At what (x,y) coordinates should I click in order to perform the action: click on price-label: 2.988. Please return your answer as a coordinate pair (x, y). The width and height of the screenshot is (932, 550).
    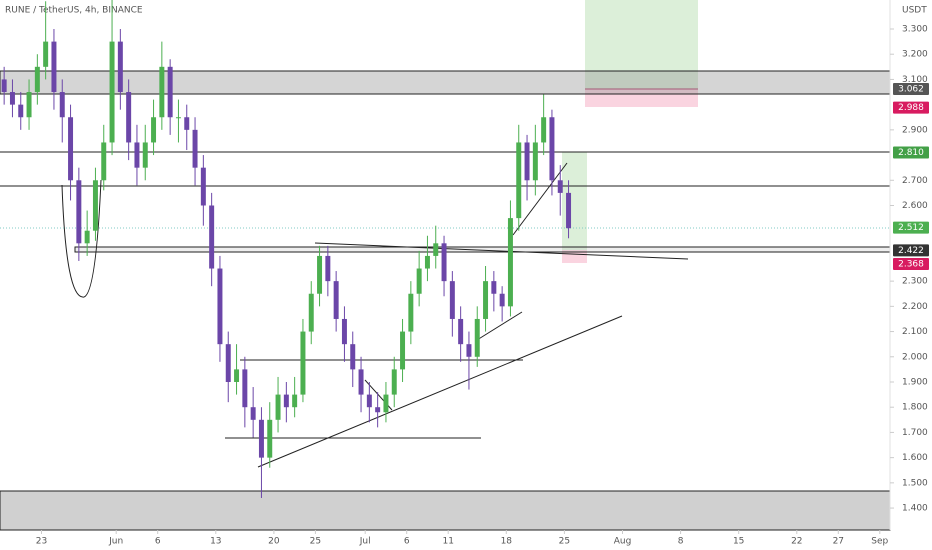
    Looking at the image, I should click on (911, 108).